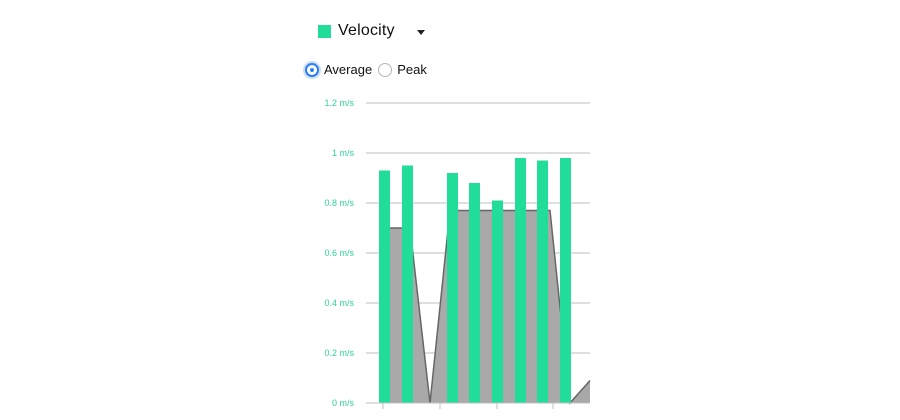 This screenshot has height=420, width=900. What do you see at coordinates (385, 69) in the screenshot?
I see `radio-peak-indicator` at bounding box center [385, 69].